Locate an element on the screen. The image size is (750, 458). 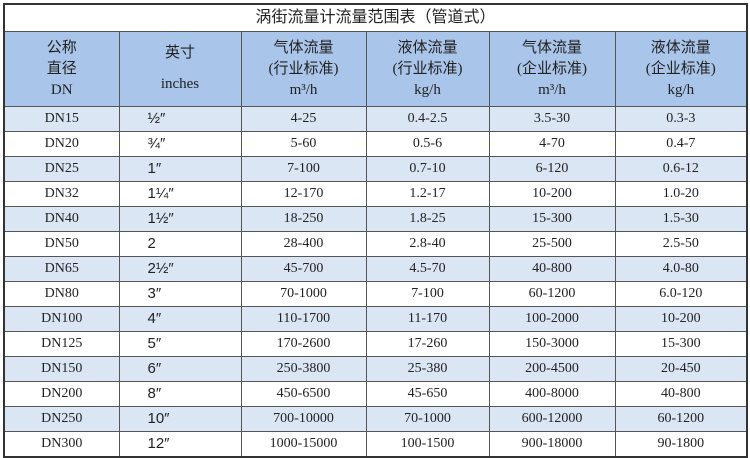
cell-inches: 2½″ is located at coordinates (180, 269).